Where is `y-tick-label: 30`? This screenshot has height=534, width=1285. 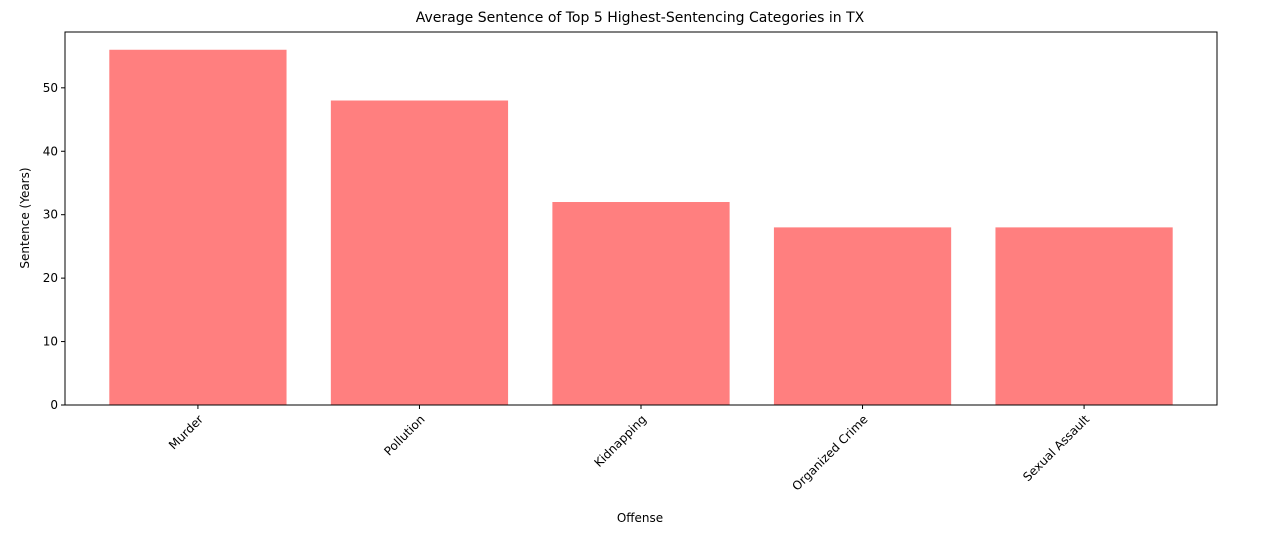
y-tick-label: 30 is located at coordinates (50, 215).